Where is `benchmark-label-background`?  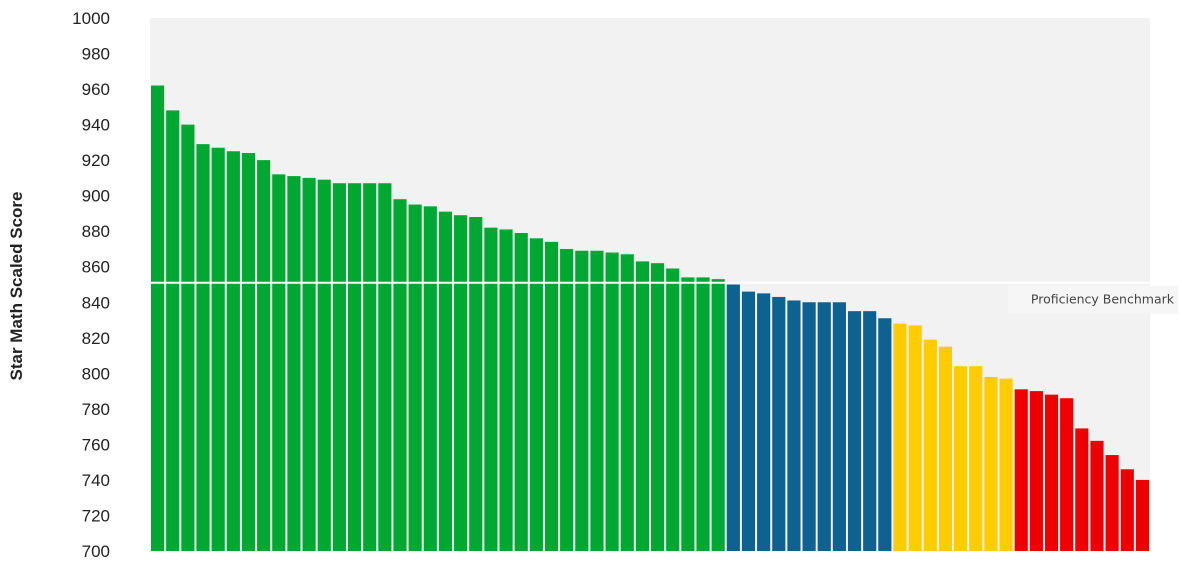
benchmark-label-background is located at coordinates (1093, 299).